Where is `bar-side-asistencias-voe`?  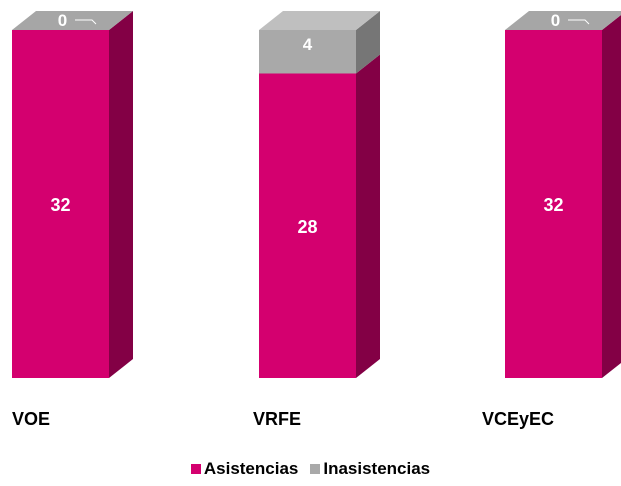
bar-side-asistencias-voe is located at coordinates (121, 194).